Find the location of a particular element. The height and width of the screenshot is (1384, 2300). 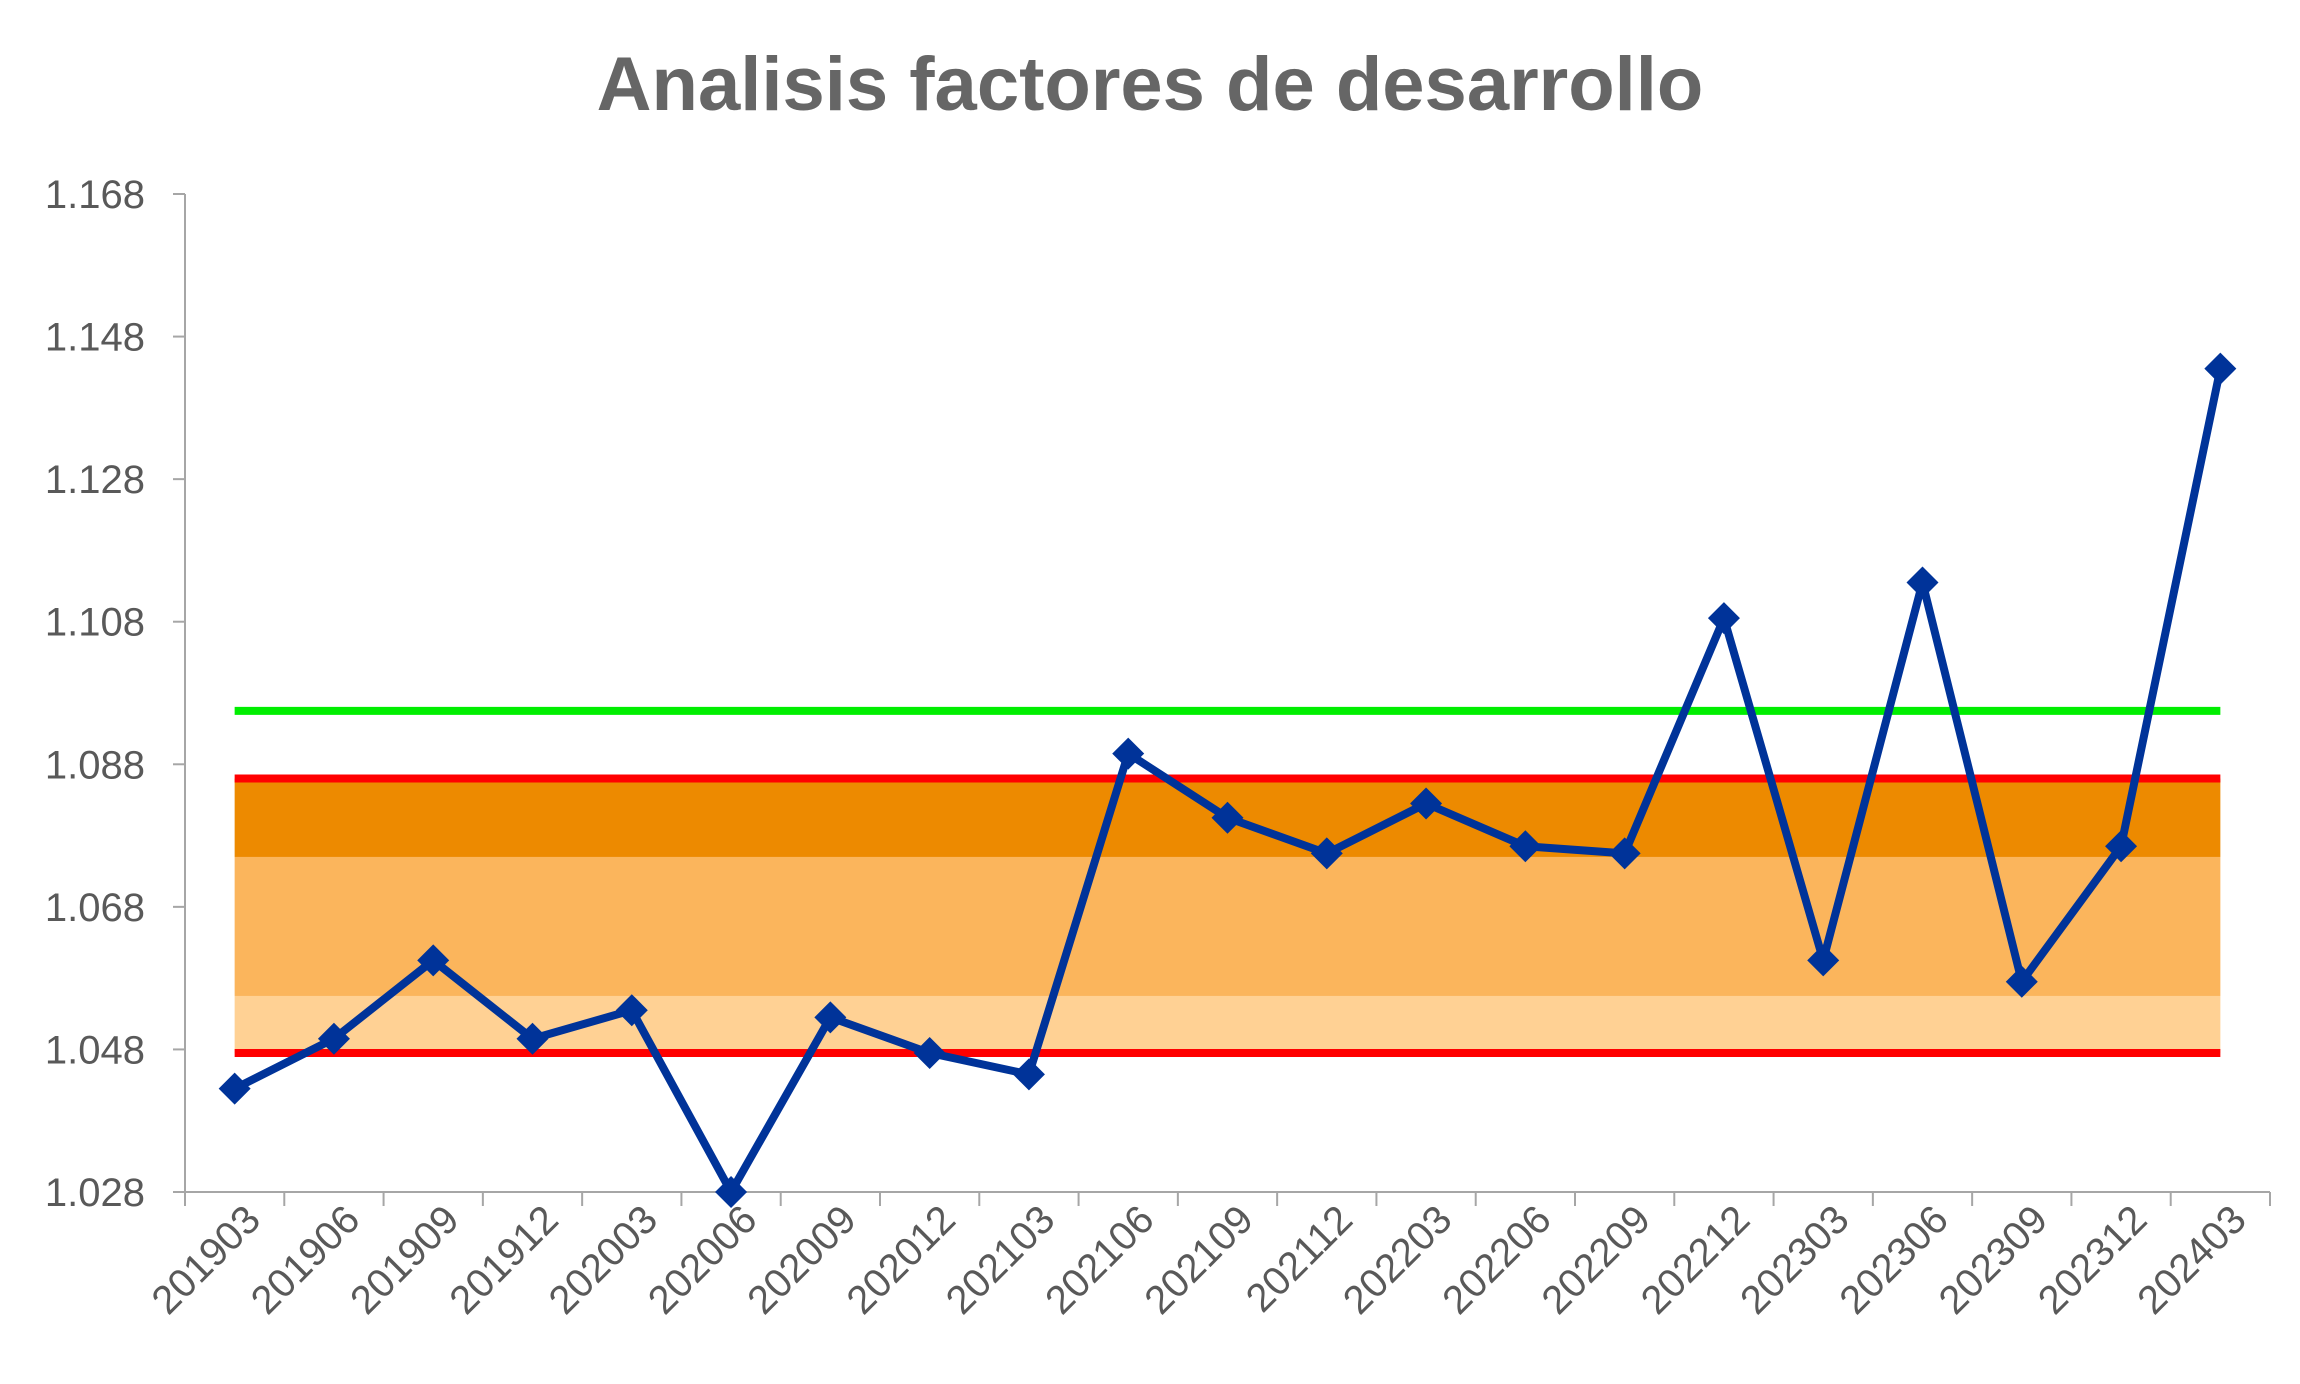

y-tick-label: 1.108 is located at coordinates (95, 623).